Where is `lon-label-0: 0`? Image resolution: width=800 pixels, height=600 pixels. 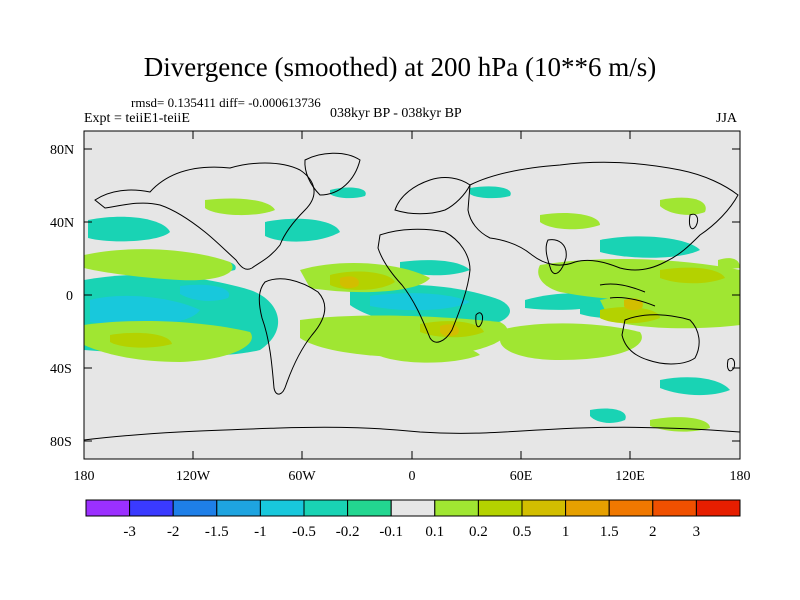
lon-label-0: 0 is located at coordinates (412, 476).